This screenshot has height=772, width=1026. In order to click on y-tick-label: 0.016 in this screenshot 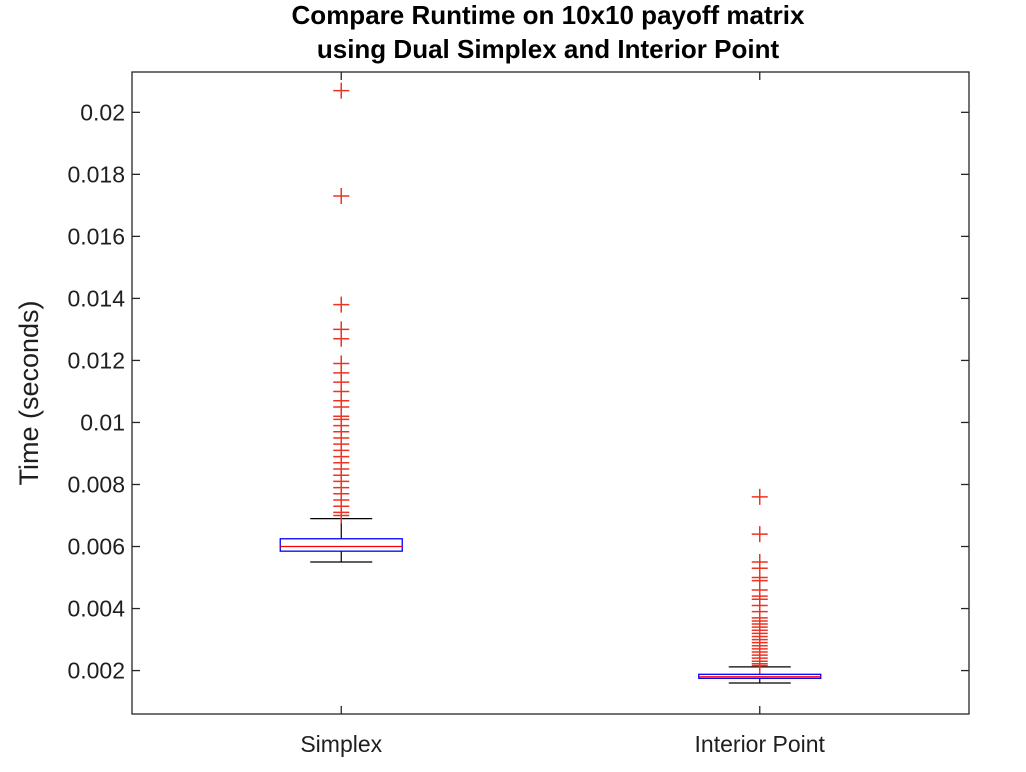, I will do `click(96, 236)`.